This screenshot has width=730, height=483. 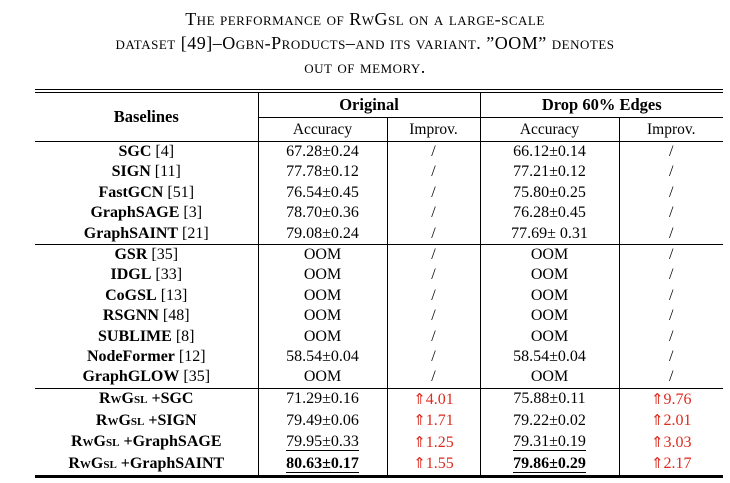 What do you see at coordinates (176, 316) in the screenshot?
I see `method-ref: [48]` at bounding box center [176, 316].